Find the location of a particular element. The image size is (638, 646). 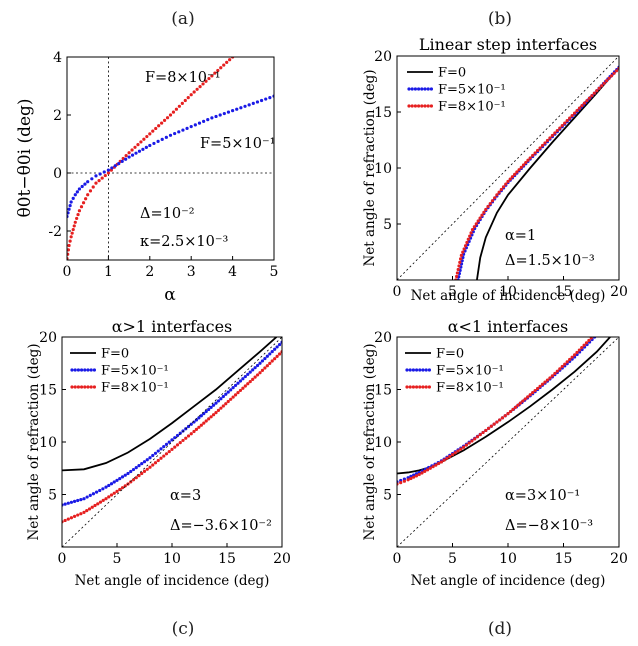

y-tick-label: 4 is located at coordinates (57, 58).